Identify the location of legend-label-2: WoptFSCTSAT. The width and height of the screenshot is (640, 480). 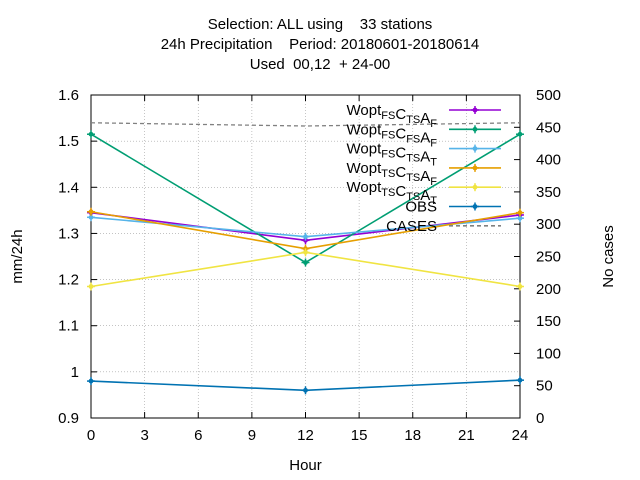
(392, 155).